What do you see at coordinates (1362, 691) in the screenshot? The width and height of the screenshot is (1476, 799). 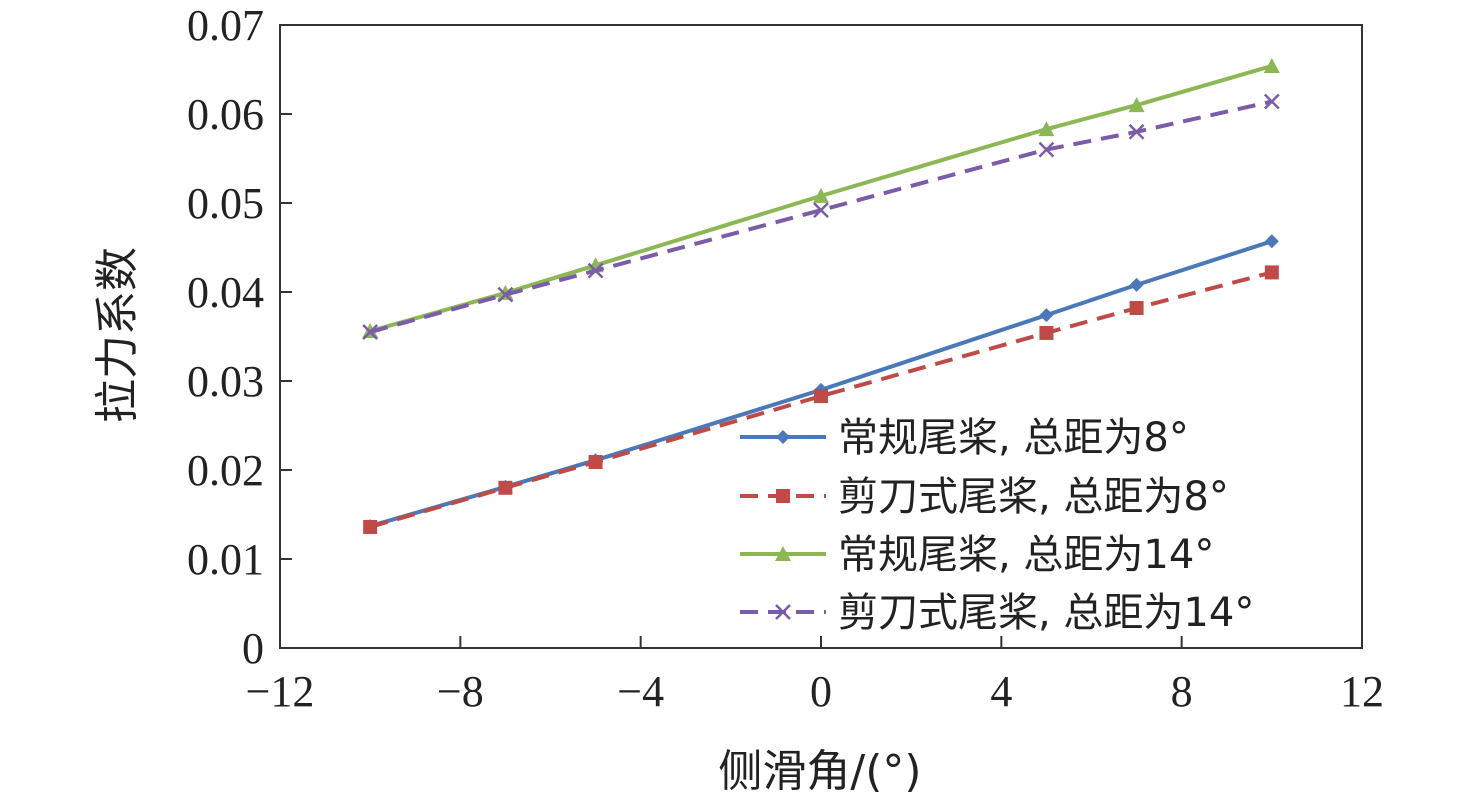 I see `x-tick-label: 12` at bounding box center [1362, 691].